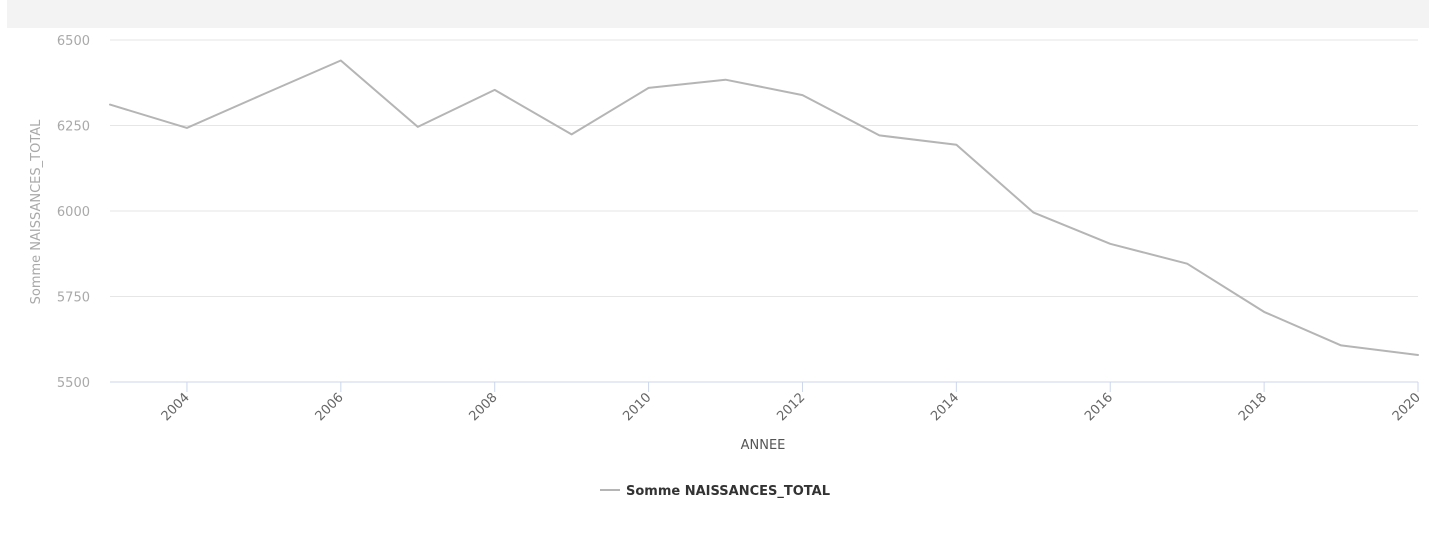 The image size is (1444, 541). I want to click on x-tick-label-2006: 2006, so click(330, 407).